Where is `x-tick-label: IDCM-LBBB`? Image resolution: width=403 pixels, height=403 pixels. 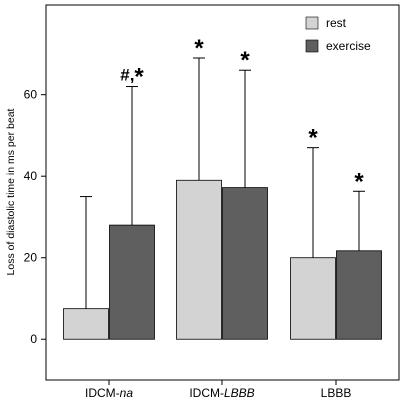 x-tick-label: IDCM-LBBB is located at coordinates (221, 393).